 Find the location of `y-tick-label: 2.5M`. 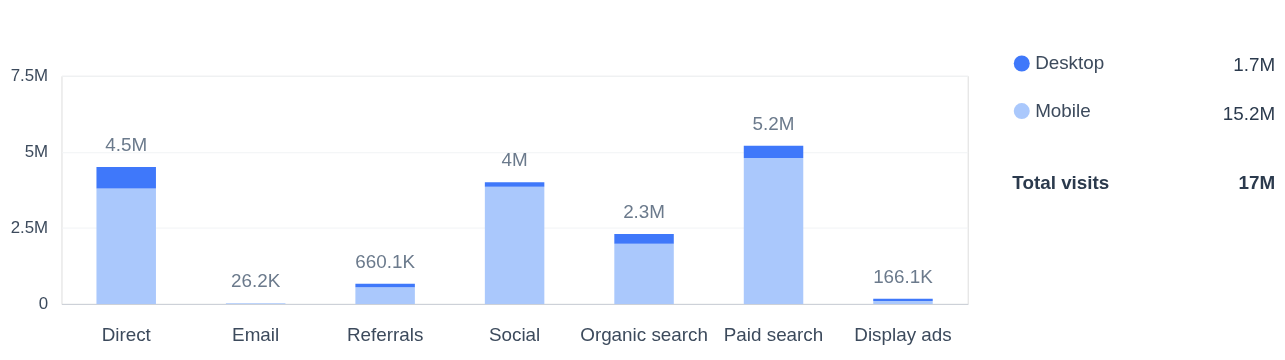

y-tick-label: 2.5M is located at coordinates (29, 228).